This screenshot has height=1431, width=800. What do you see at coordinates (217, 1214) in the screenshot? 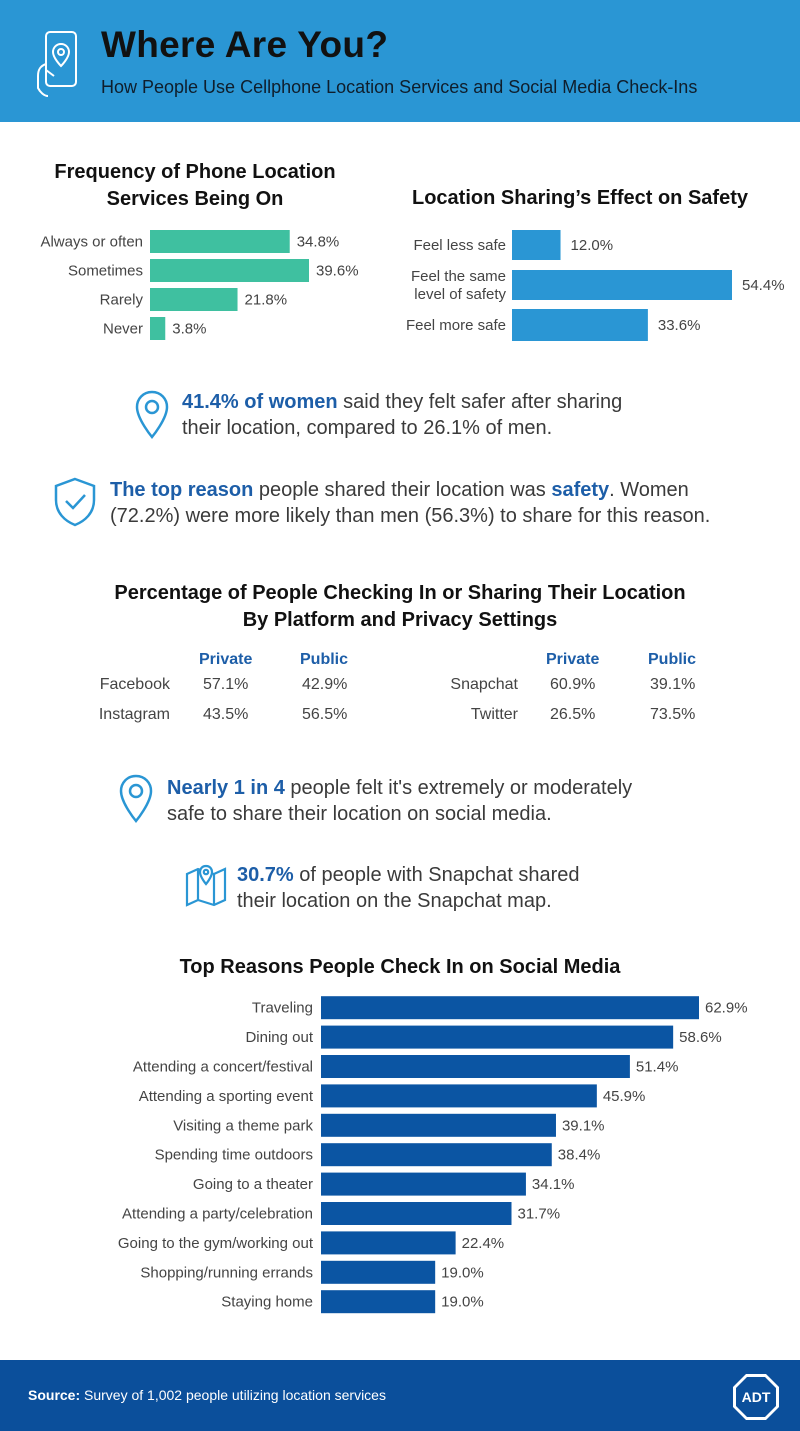
I see `category-label: Attending a party/celebration` at bounding box center [217, 1214].